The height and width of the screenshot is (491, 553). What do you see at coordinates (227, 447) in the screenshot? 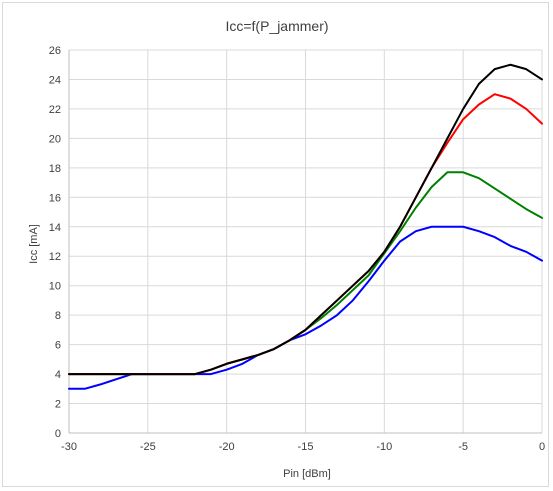
I see `x-tick-label: -20` at bounding box center [227, 447].